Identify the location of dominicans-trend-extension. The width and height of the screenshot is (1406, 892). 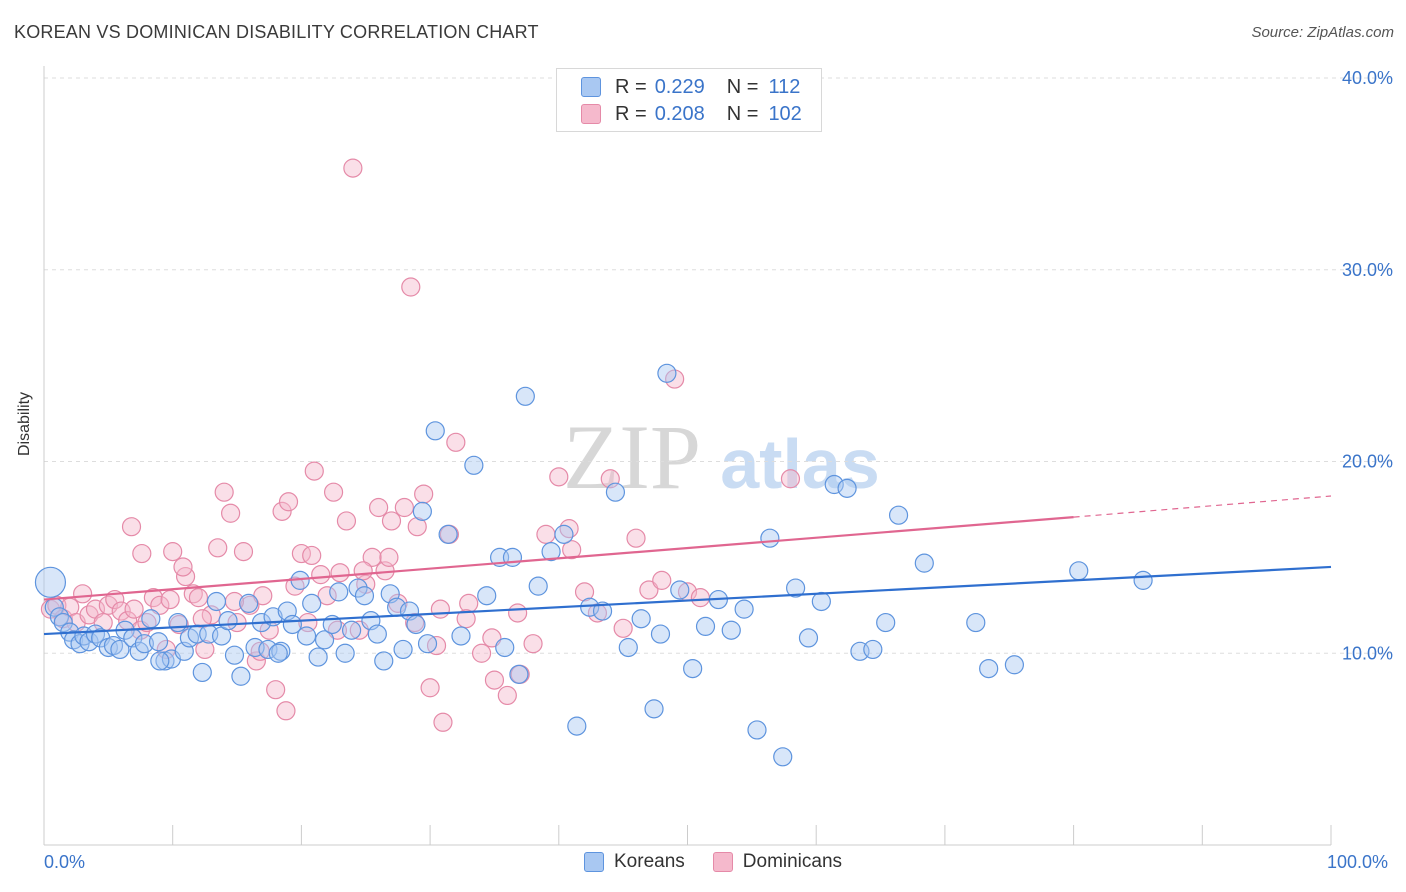
(1202, 506).